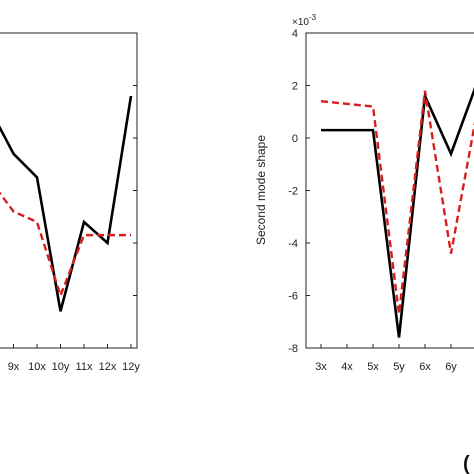 This screenshot has width=474, height=474. I want to click on right-y-tick-labels: 4 2 0 -2 -4 -6 -8, so click(293, 191).